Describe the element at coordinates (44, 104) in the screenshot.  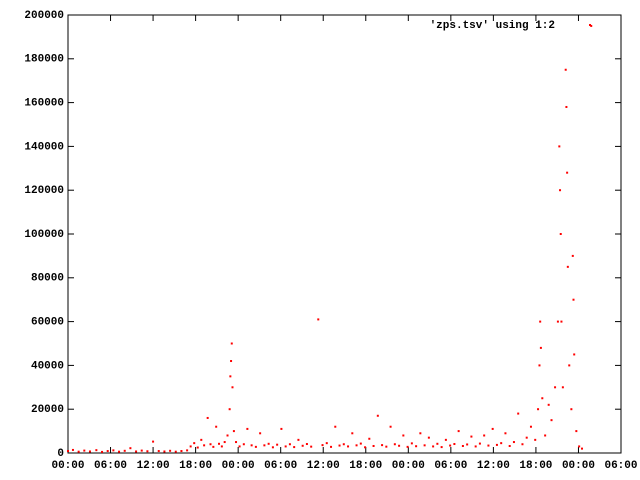
I see `y-tick-label: 160000` at that location.